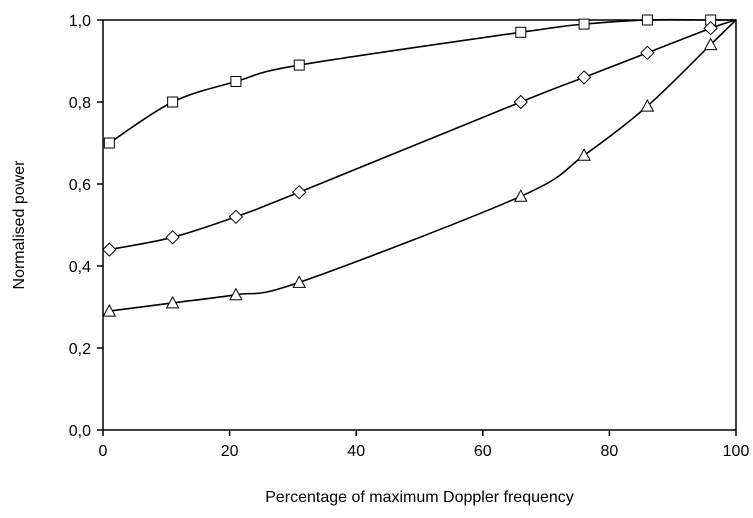  I want to click on y-tick-label: 0,6, so click(80, 185).